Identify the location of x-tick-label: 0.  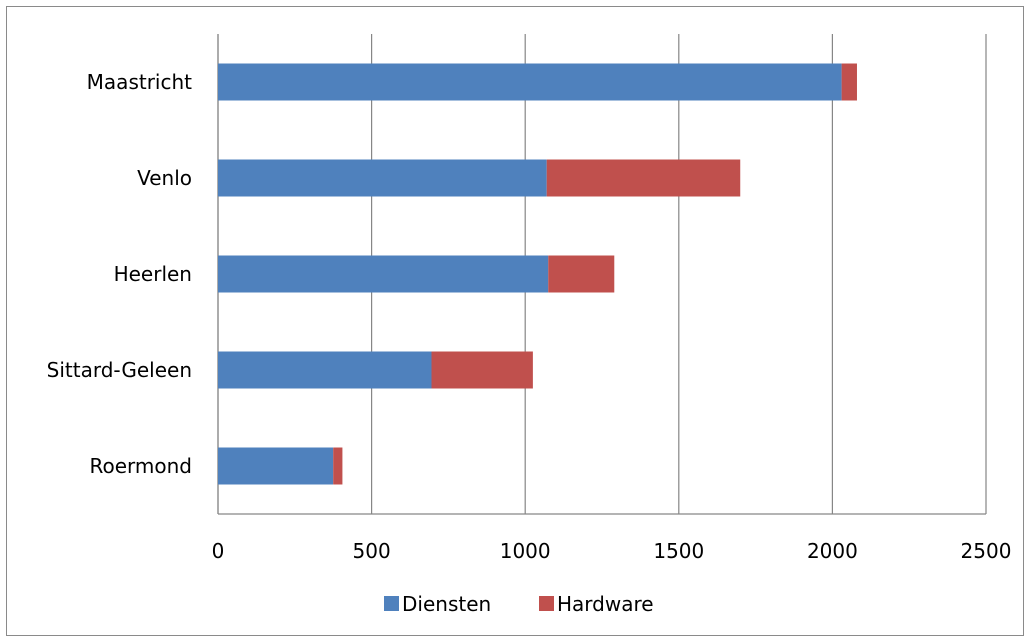
(218, 551).